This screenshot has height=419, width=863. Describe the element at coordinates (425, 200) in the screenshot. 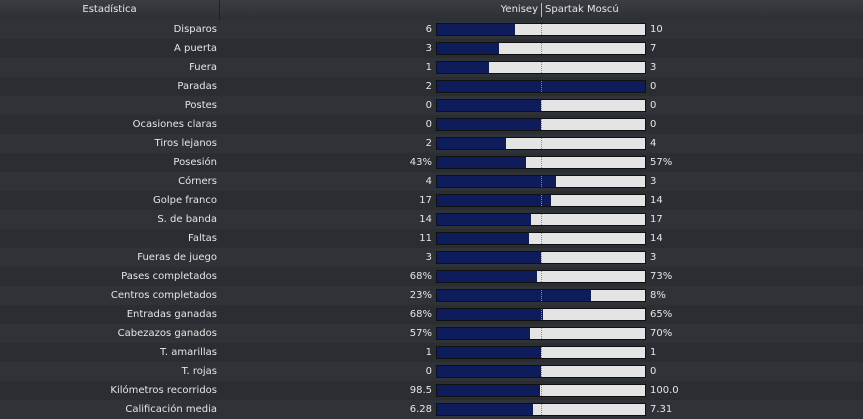

I see `home-value: 17` at that location.